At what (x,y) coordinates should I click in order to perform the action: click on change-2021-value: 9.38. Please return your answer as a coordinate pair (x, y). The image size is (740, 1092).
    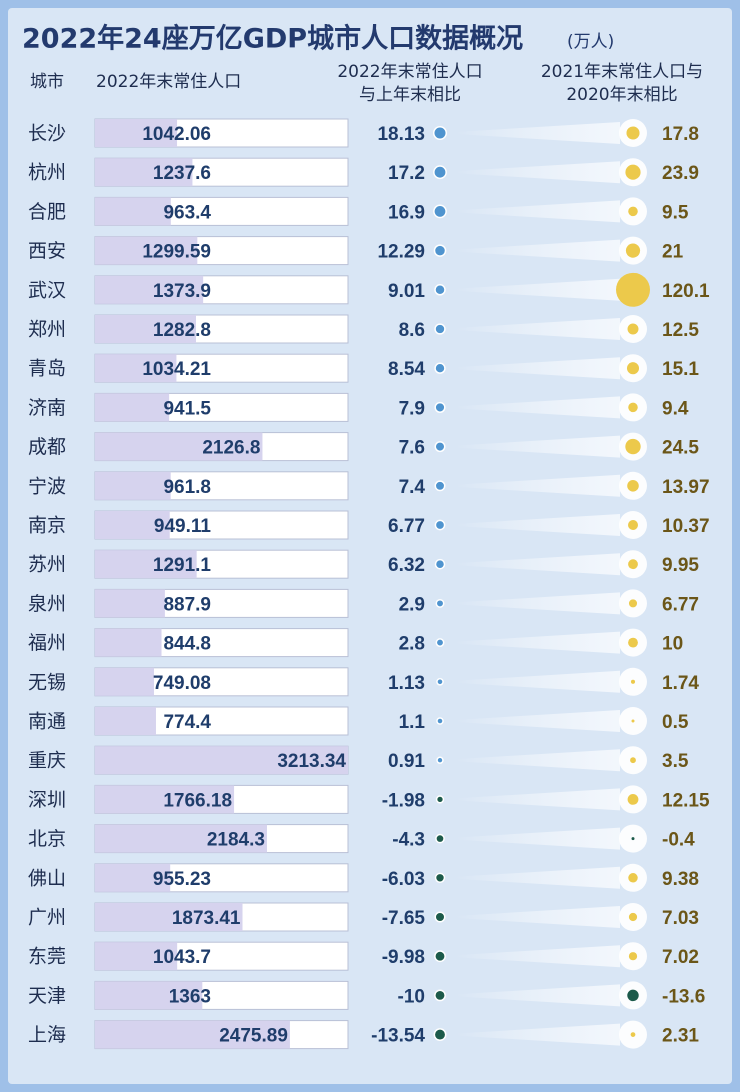
    Looking at the image, I should click on (680, 879).